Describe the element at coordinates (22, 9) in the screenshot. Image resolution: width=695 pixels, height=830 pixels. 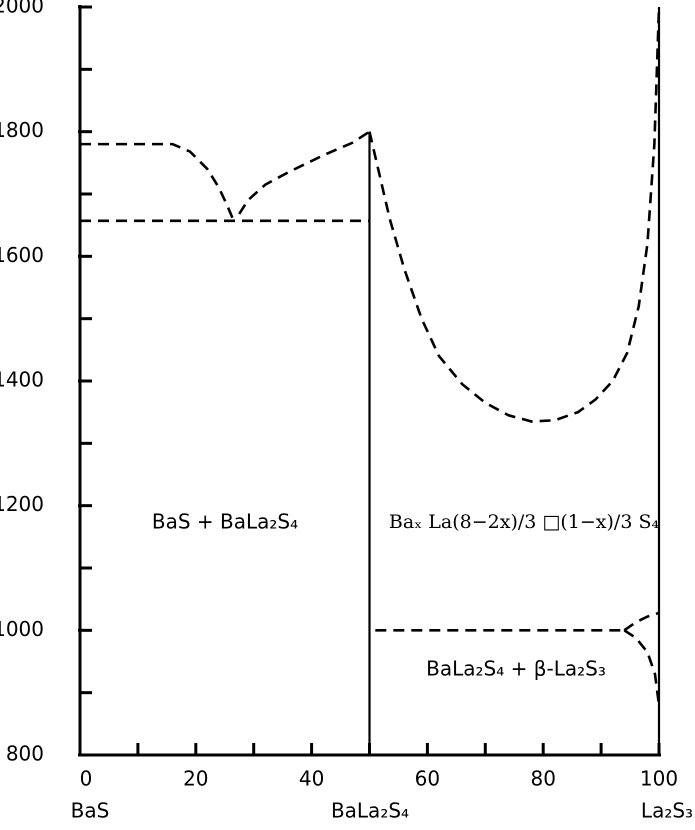
I see `y-tick-label: 2000` at that location.